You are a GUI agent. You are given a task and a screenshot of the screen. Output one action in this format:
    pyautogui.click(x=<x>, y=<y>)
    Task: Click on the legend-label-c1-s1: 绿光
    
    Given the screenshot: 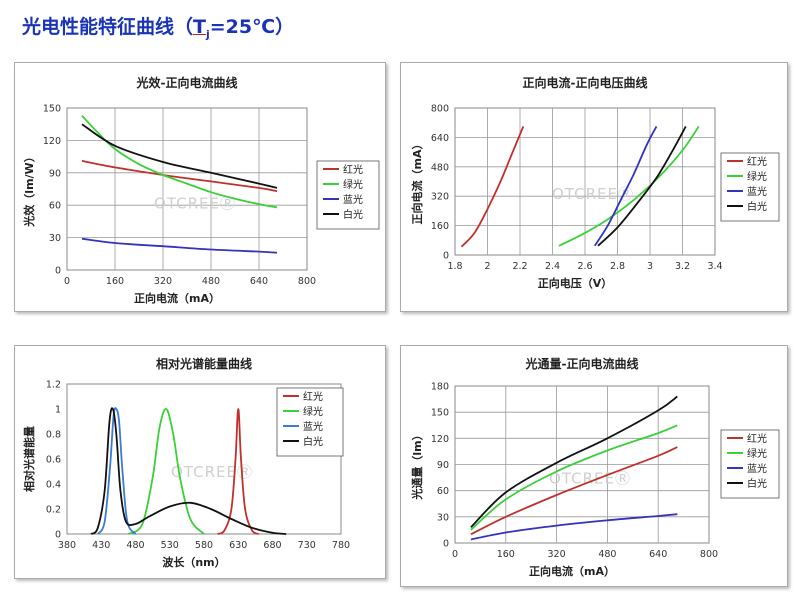 What is the action you would take?
    pyautogui.click(x=757, y=176)
    